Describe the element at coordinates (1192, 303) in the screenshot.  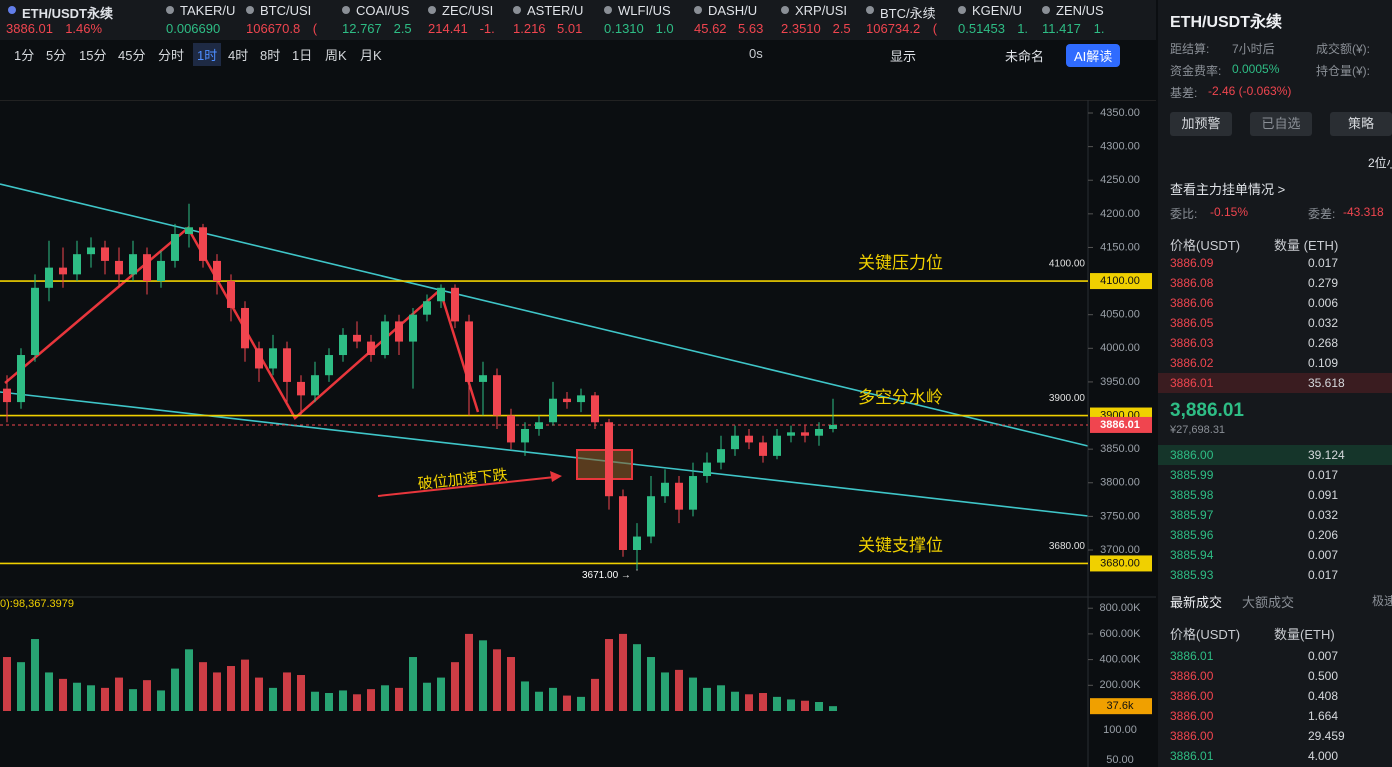
I see `book-price: 3886.06` at that location.